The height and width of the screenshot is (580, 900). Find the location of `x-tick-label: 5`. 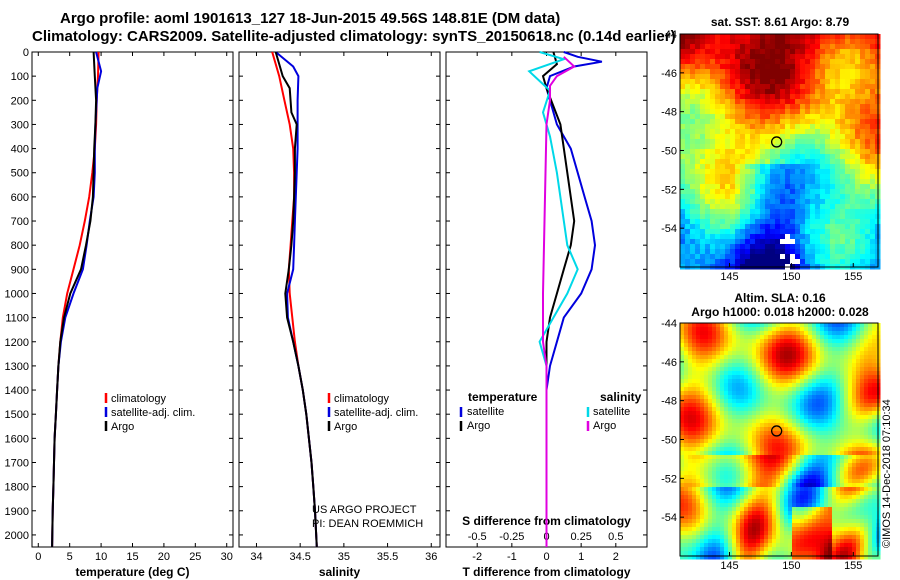

x-tick-label: 5 is located at coordinates (70, 557).